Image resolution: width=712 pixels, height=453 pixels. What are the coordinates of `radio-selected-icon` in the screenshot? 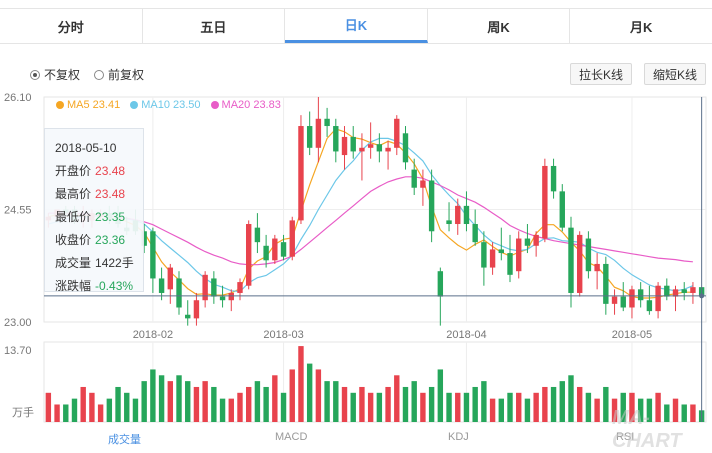 It's located at (35, 74).